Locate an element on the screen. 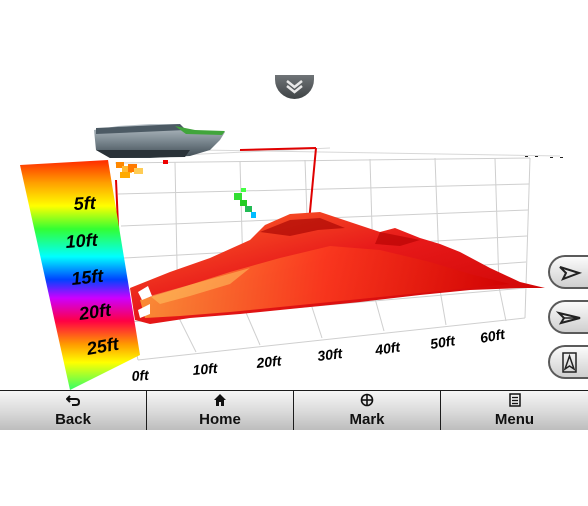  depth-label-10ft: 10ft is located at coordinates (82, 241).